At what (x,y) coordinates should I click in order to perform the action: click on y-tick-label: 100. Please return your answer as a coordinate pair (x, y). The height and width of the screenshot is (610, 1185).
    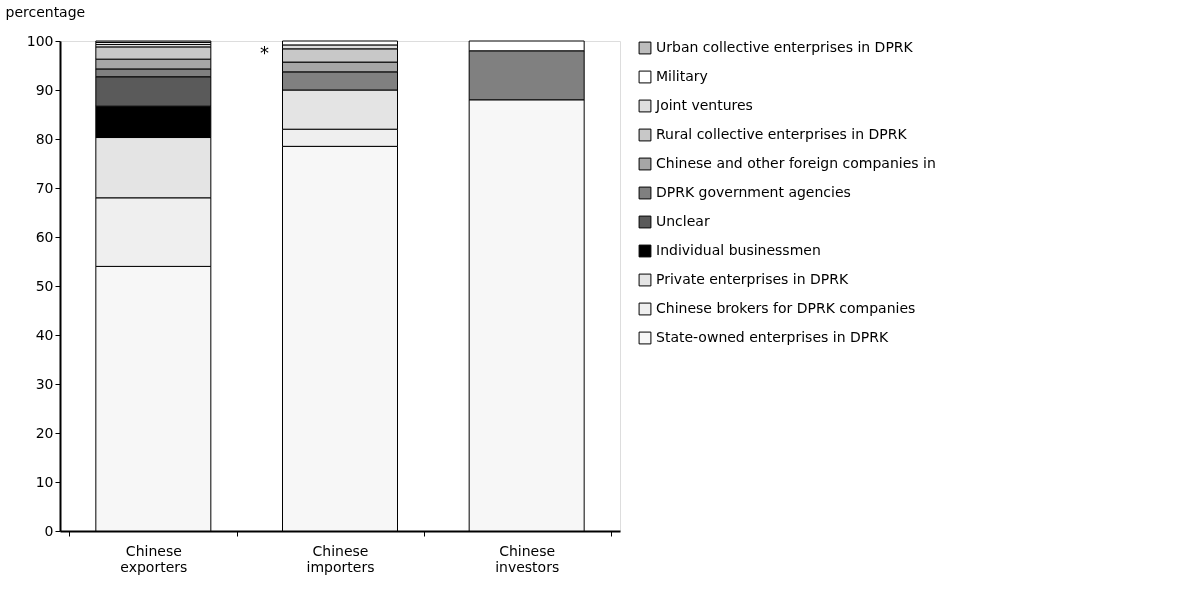
    Looking at the image, I should click on (40, 40).